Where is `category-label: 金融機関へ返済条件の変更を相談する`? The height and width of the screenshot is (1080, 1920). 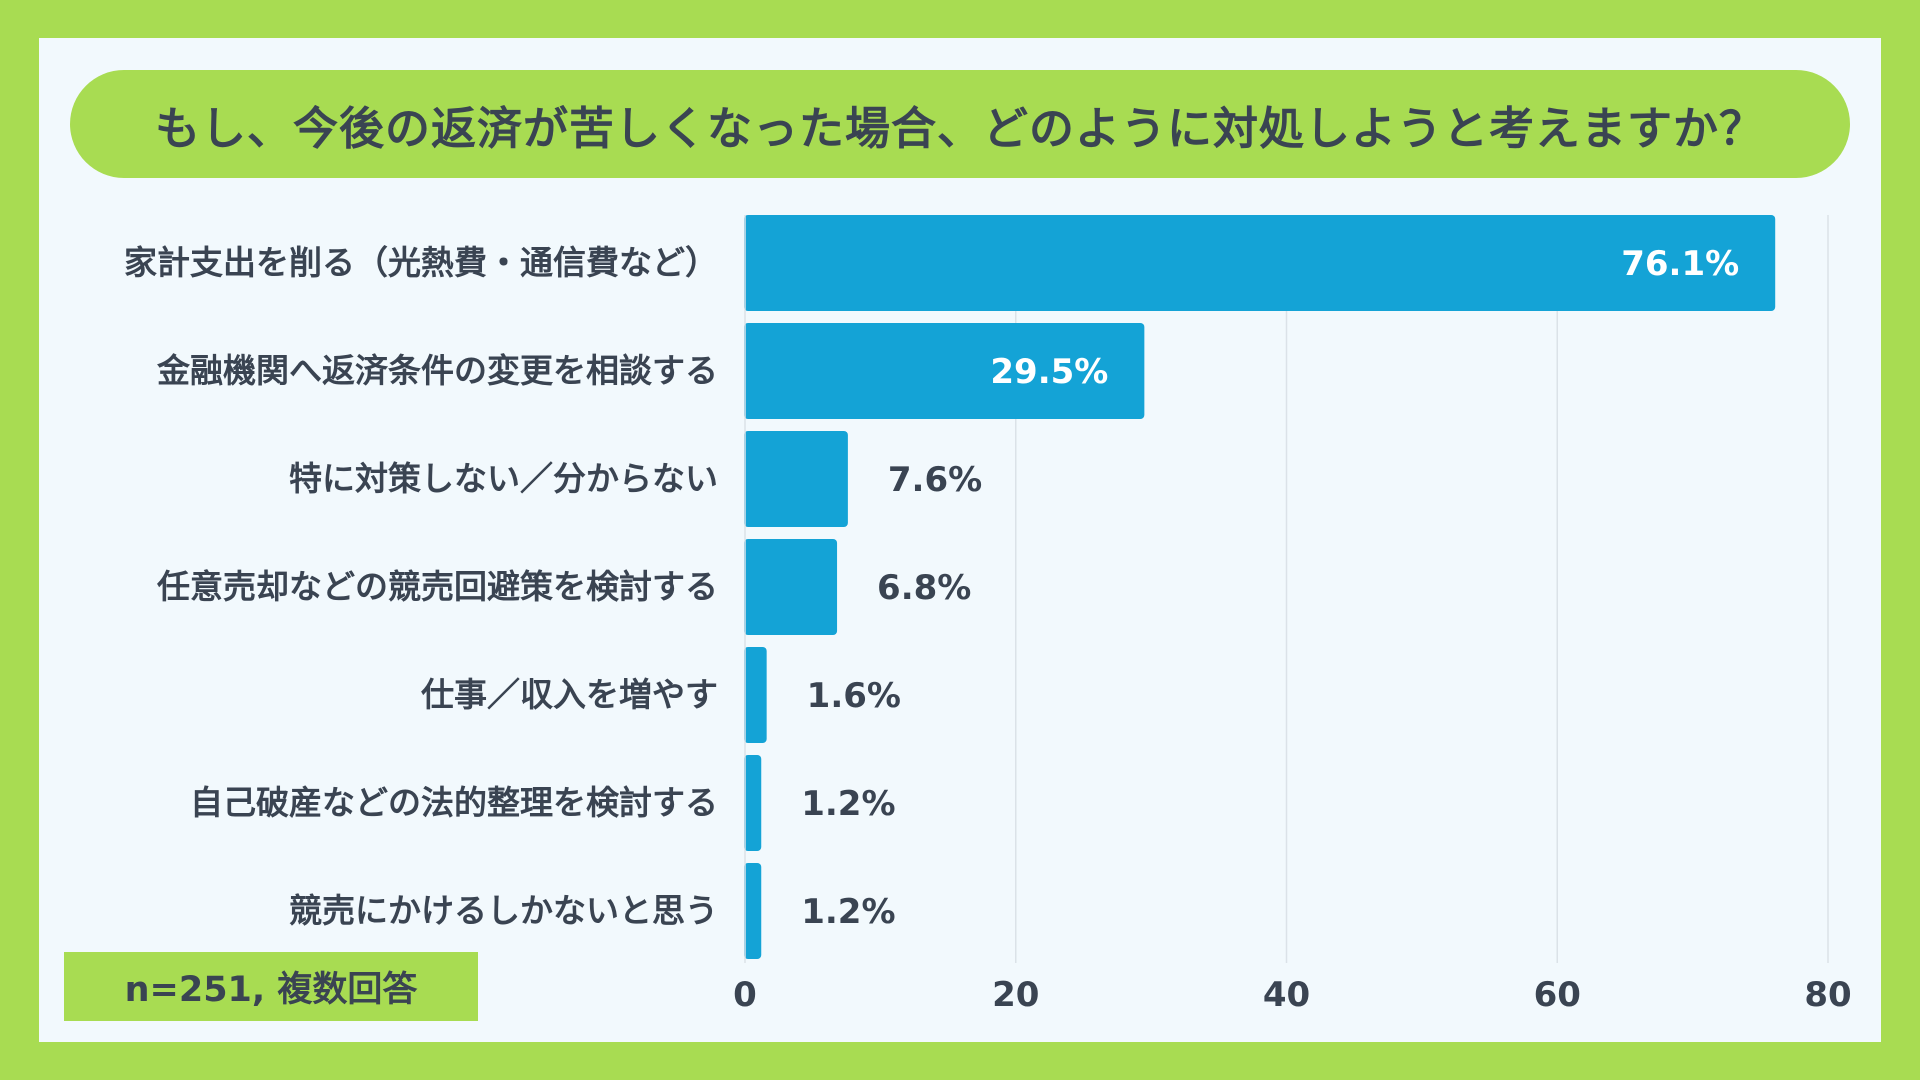 category-label: 金融機関へ返済条件の変更を相談する is located at coordinates (437, 370).